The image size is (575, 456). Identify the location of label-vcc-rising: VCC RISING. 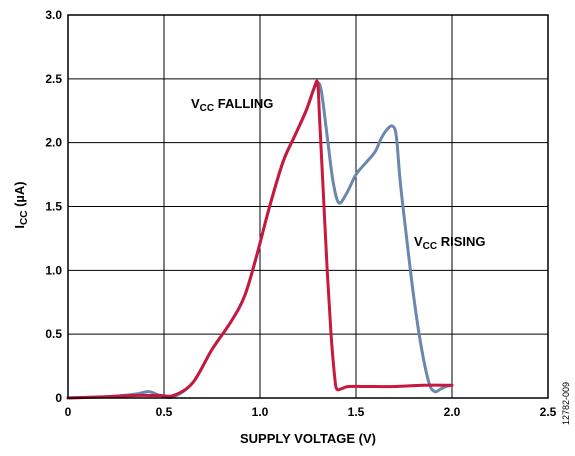
(450, 243).